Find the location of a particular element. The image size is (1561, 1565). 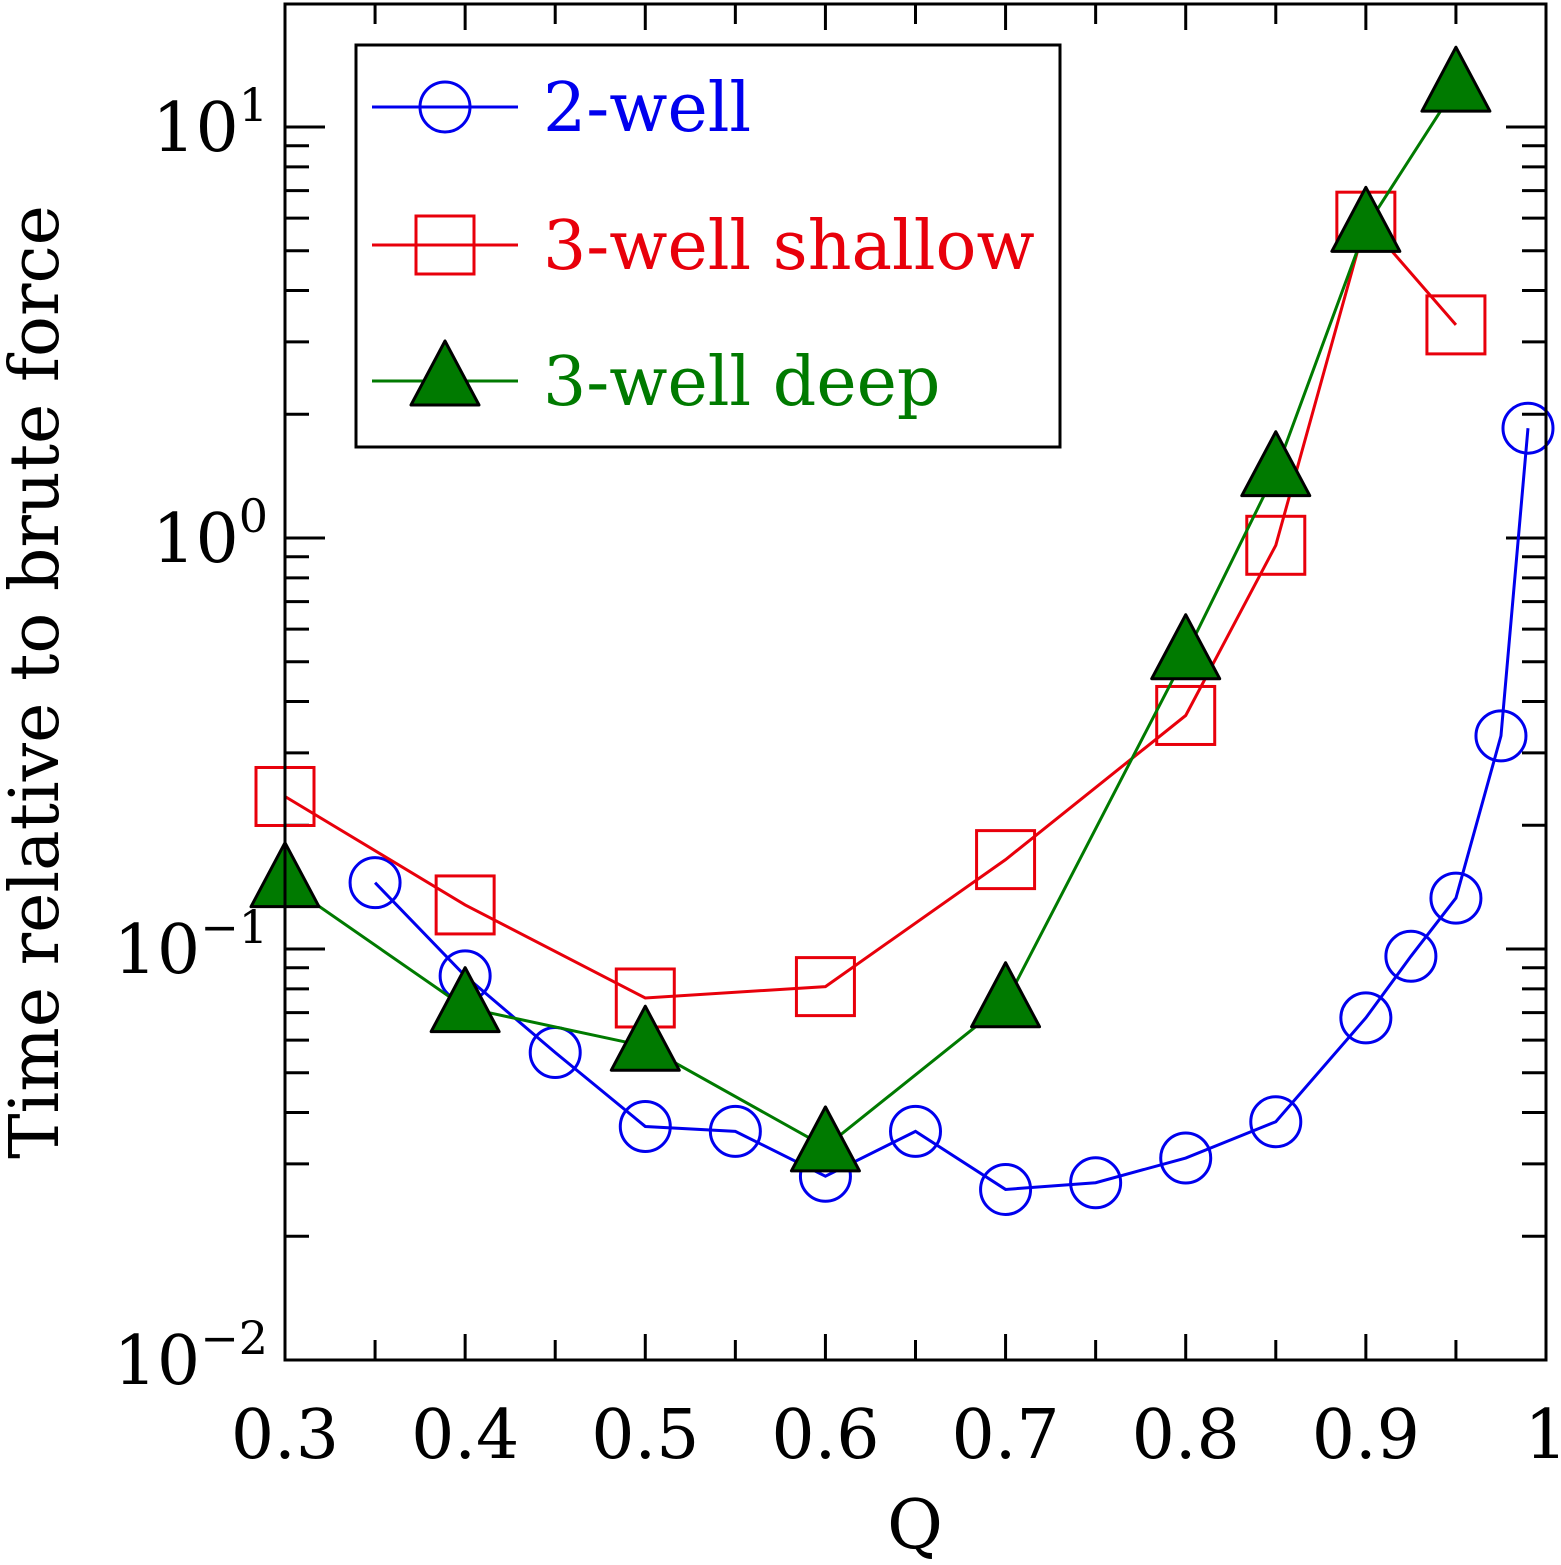

legend: 2-well 3-well shallow 3-well deep is located at coordinates (708, 246).